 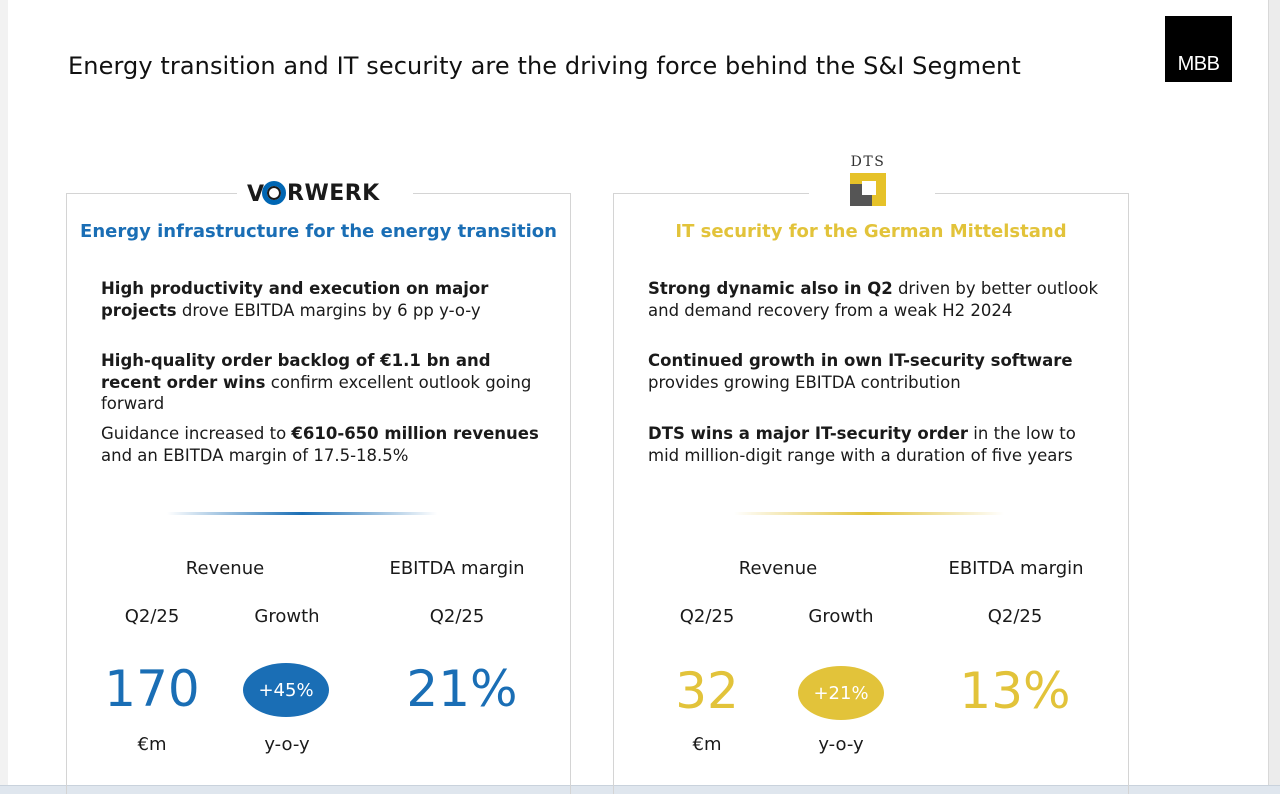 I want to click on growth-value: +45%, so click(x=286, y=690).